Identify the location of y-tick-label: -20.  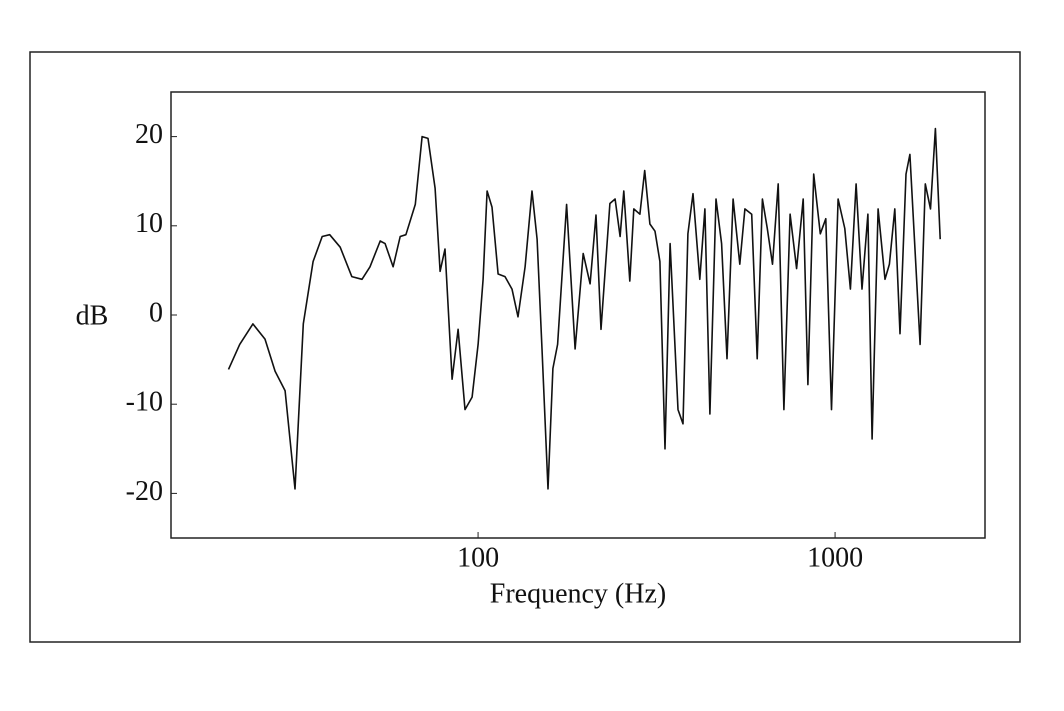
(144, 491).